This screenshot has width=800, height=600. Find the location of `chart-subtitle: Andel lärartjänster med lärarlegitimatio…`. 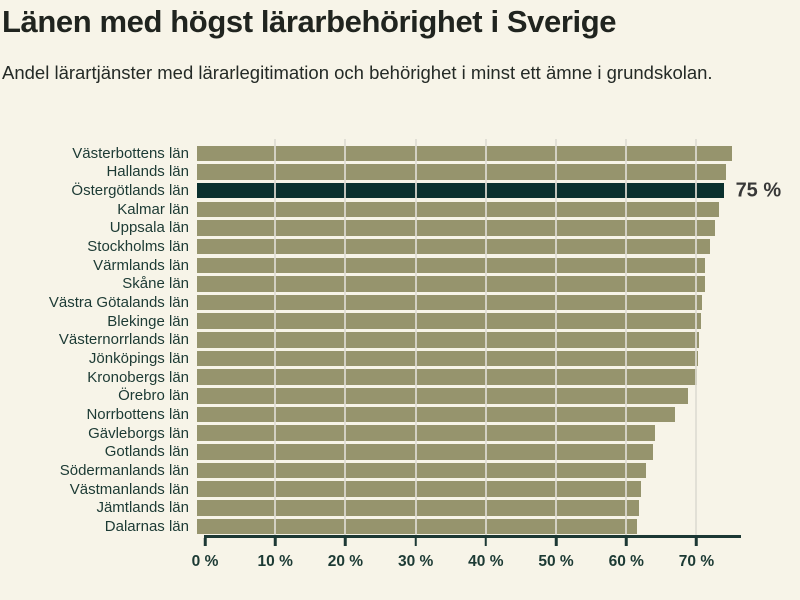

chart-subtitle: Andel lärartjänster med lärarlegitimatio… is located at coordinates (357, 72).